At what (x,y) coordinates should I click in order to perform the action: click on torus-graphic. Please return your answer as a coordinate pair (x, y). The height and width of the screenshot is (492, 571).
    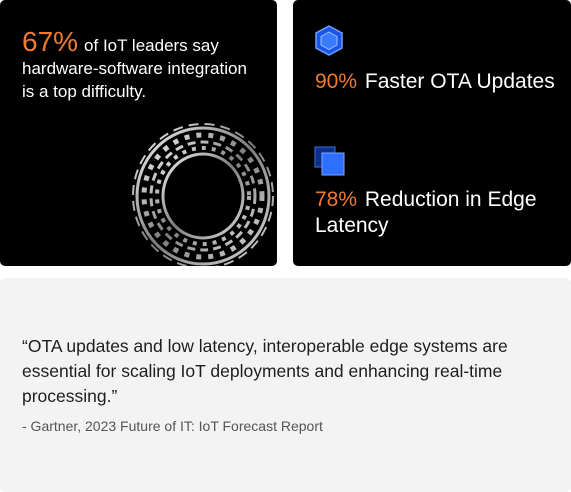
    Looking at the image, I should click on (203, 194).